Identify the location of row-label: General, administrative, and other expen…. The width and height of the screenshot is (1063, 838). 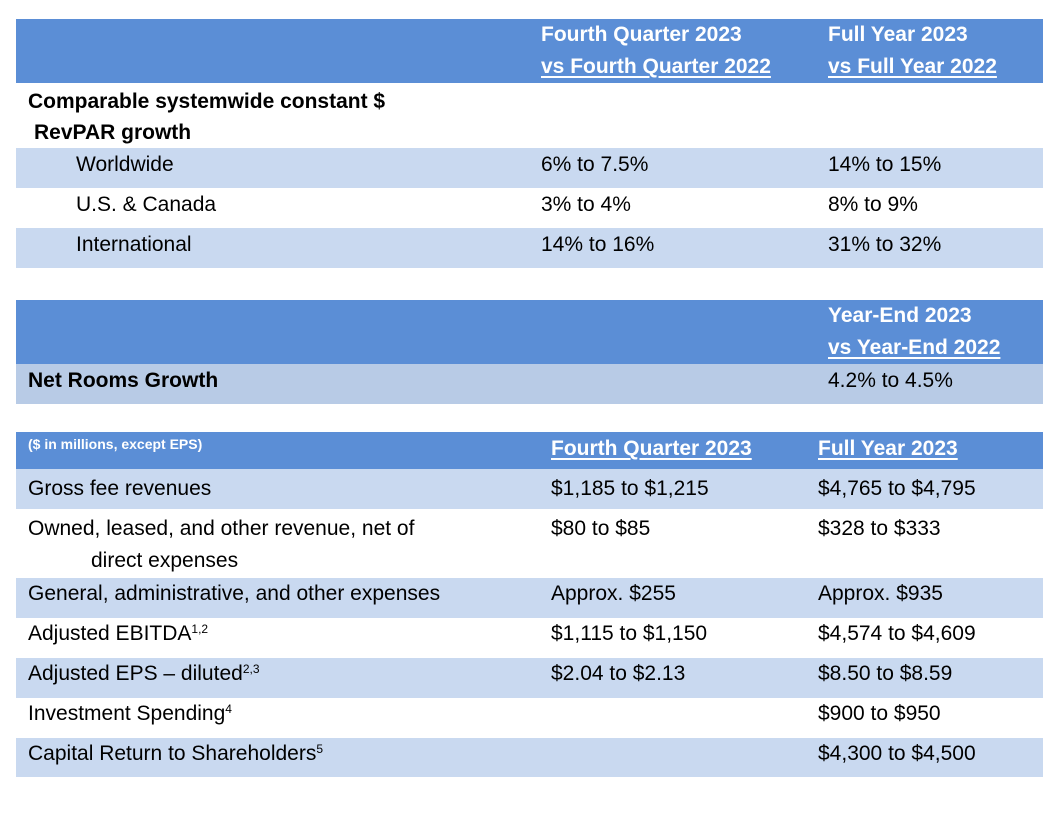
(234, 593).